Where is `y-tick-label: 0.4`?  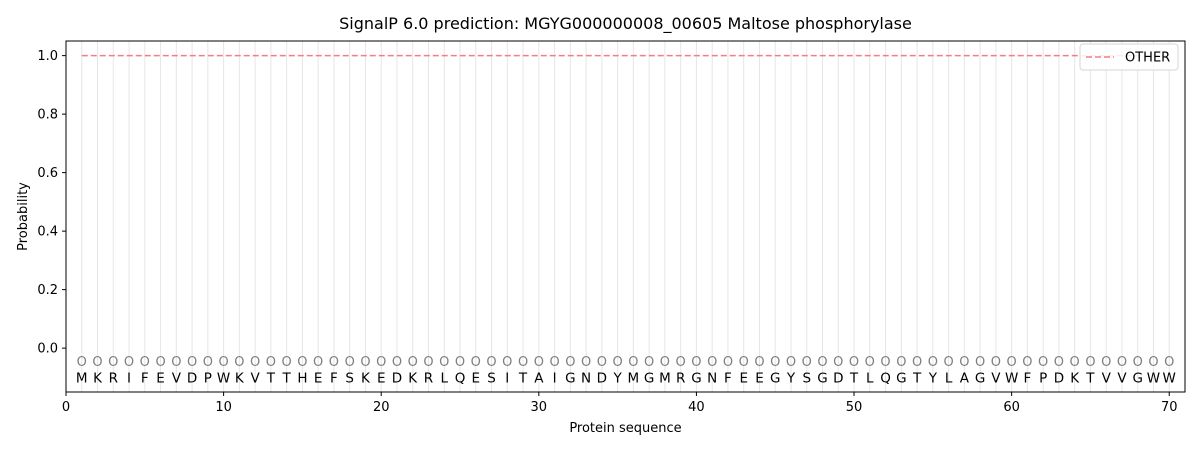
y-tick-label: 0.4 is located at coordinates (47, 232).